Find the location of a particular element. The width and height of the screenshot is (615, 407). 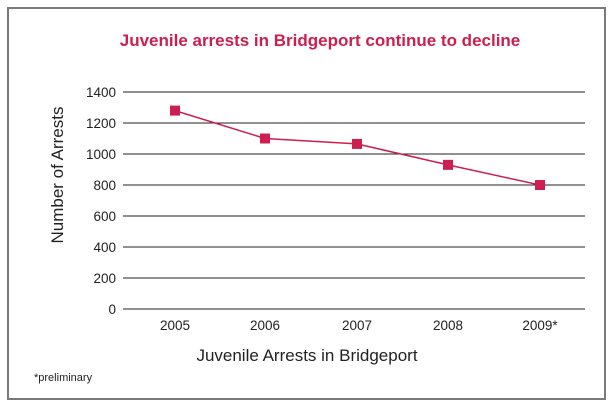

data-point-2007 is located at coordinates (357, 143).